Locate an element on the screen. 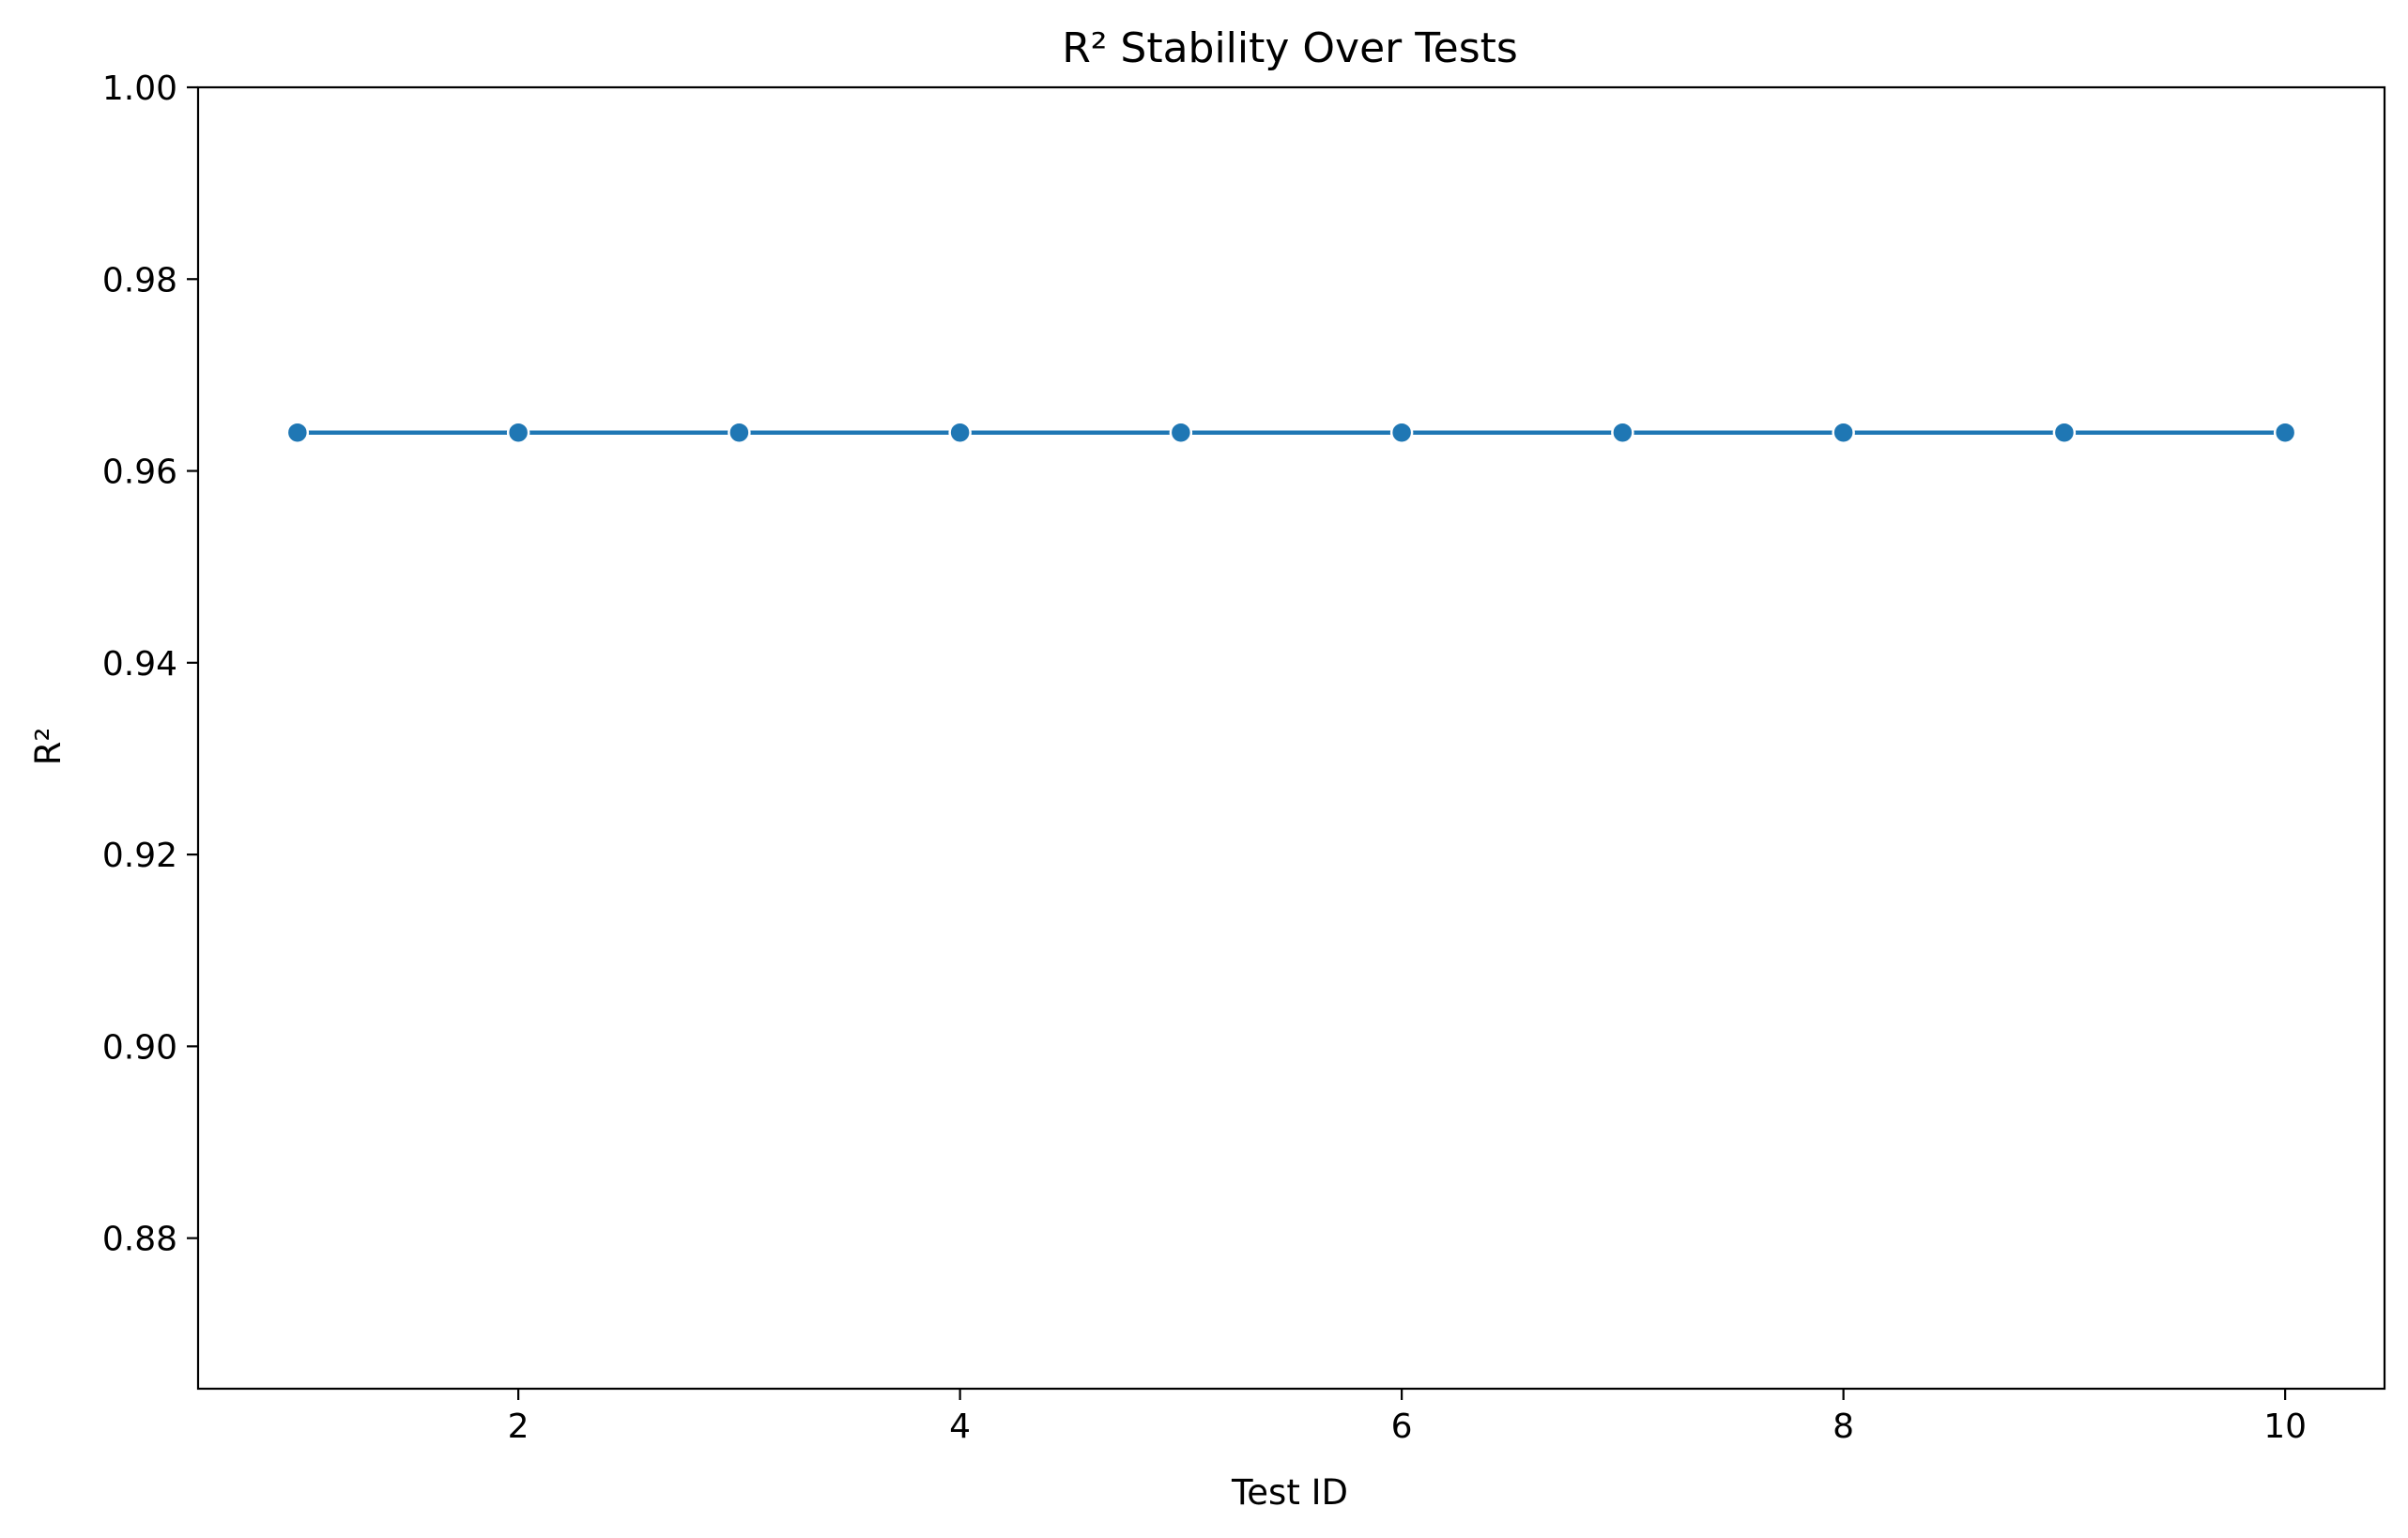 This screenshot has width=2408, height=1538. y-tick-label: 0.88 is located at coordinates (140, 1240).